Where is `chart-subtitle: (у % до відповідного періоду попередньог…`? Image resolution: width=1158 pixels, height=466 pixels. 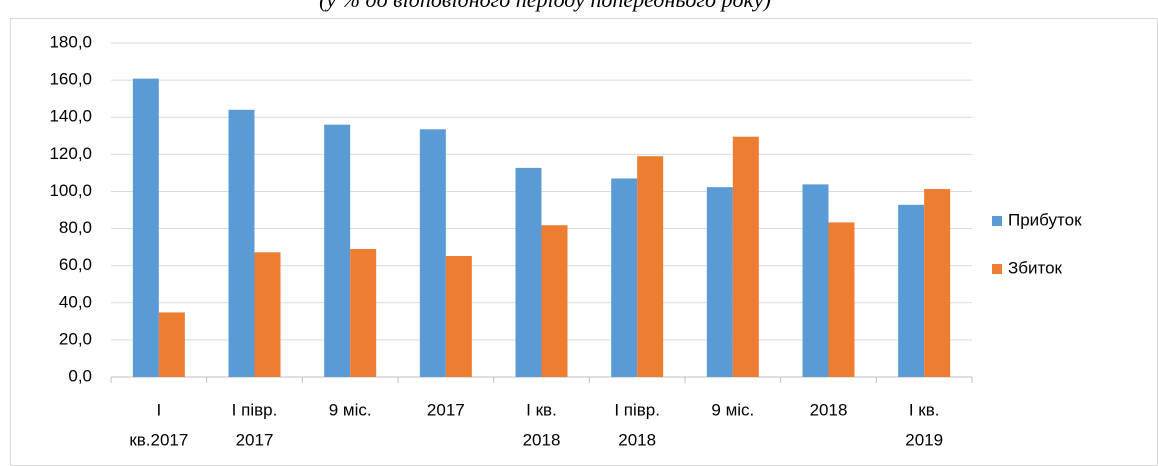
chart-subtitle: (у % до відповідного періоду попередньог… is located at coordinates (545, 6).